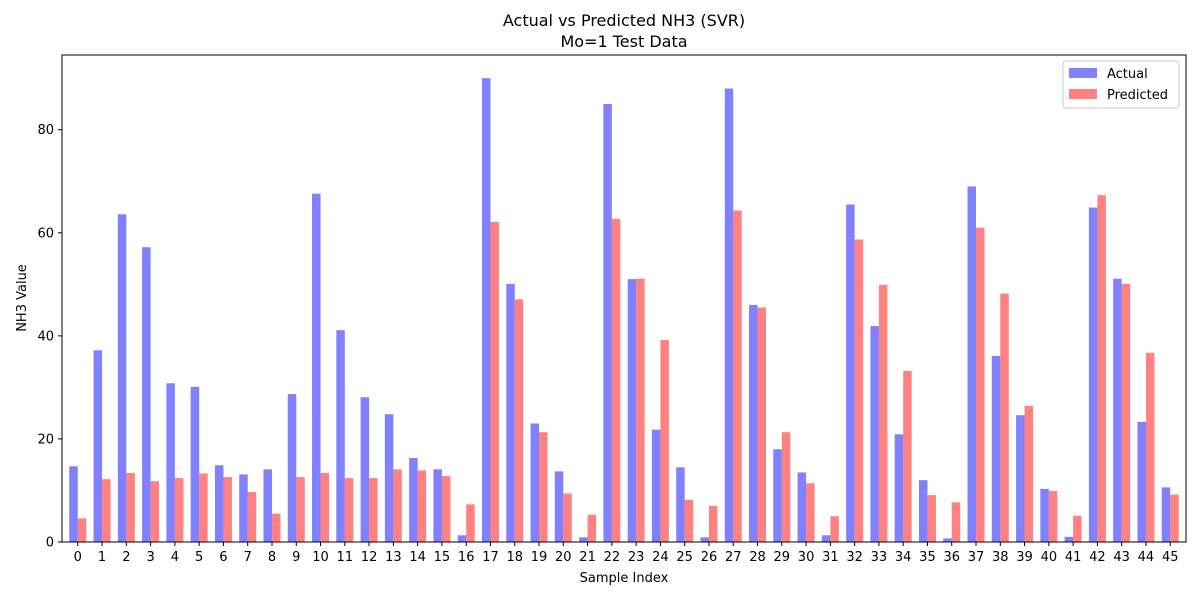  Describe the element at coordinates (199, 557) in the screenshot. I see `x-tick-label: 5` at that location.